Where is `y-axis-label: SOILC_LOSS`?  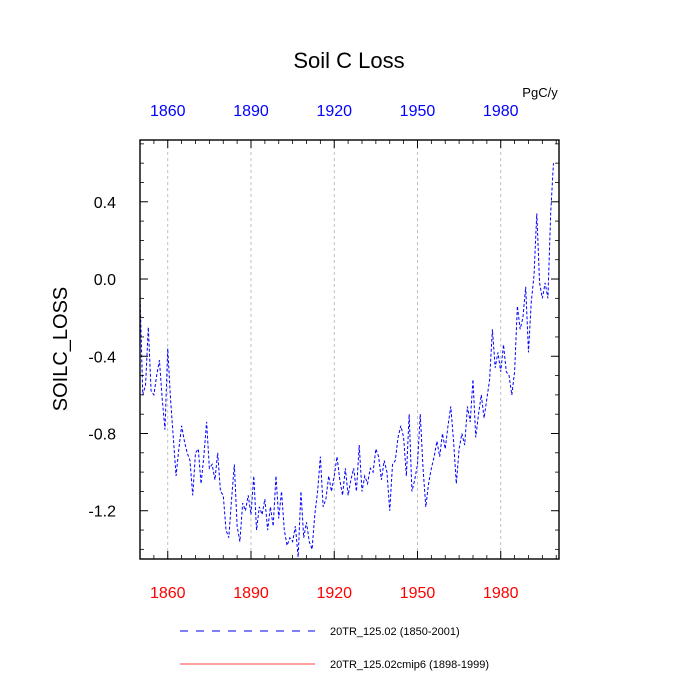 y-axis-label: SOILC_LOSS is located at coordinates (61, 349).